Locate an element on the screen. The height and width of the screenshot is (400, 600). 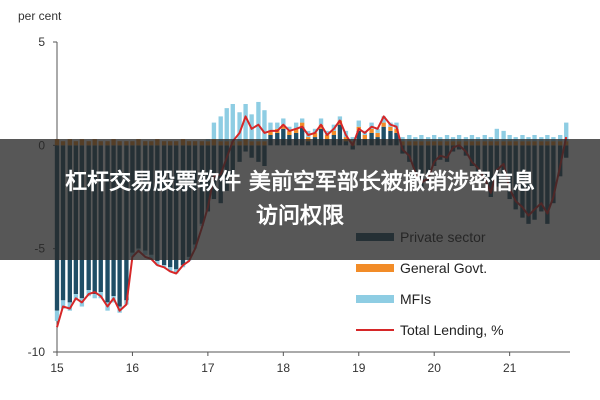
legend-total-lending: Total Lending, % is located at coordinates (430, 330).